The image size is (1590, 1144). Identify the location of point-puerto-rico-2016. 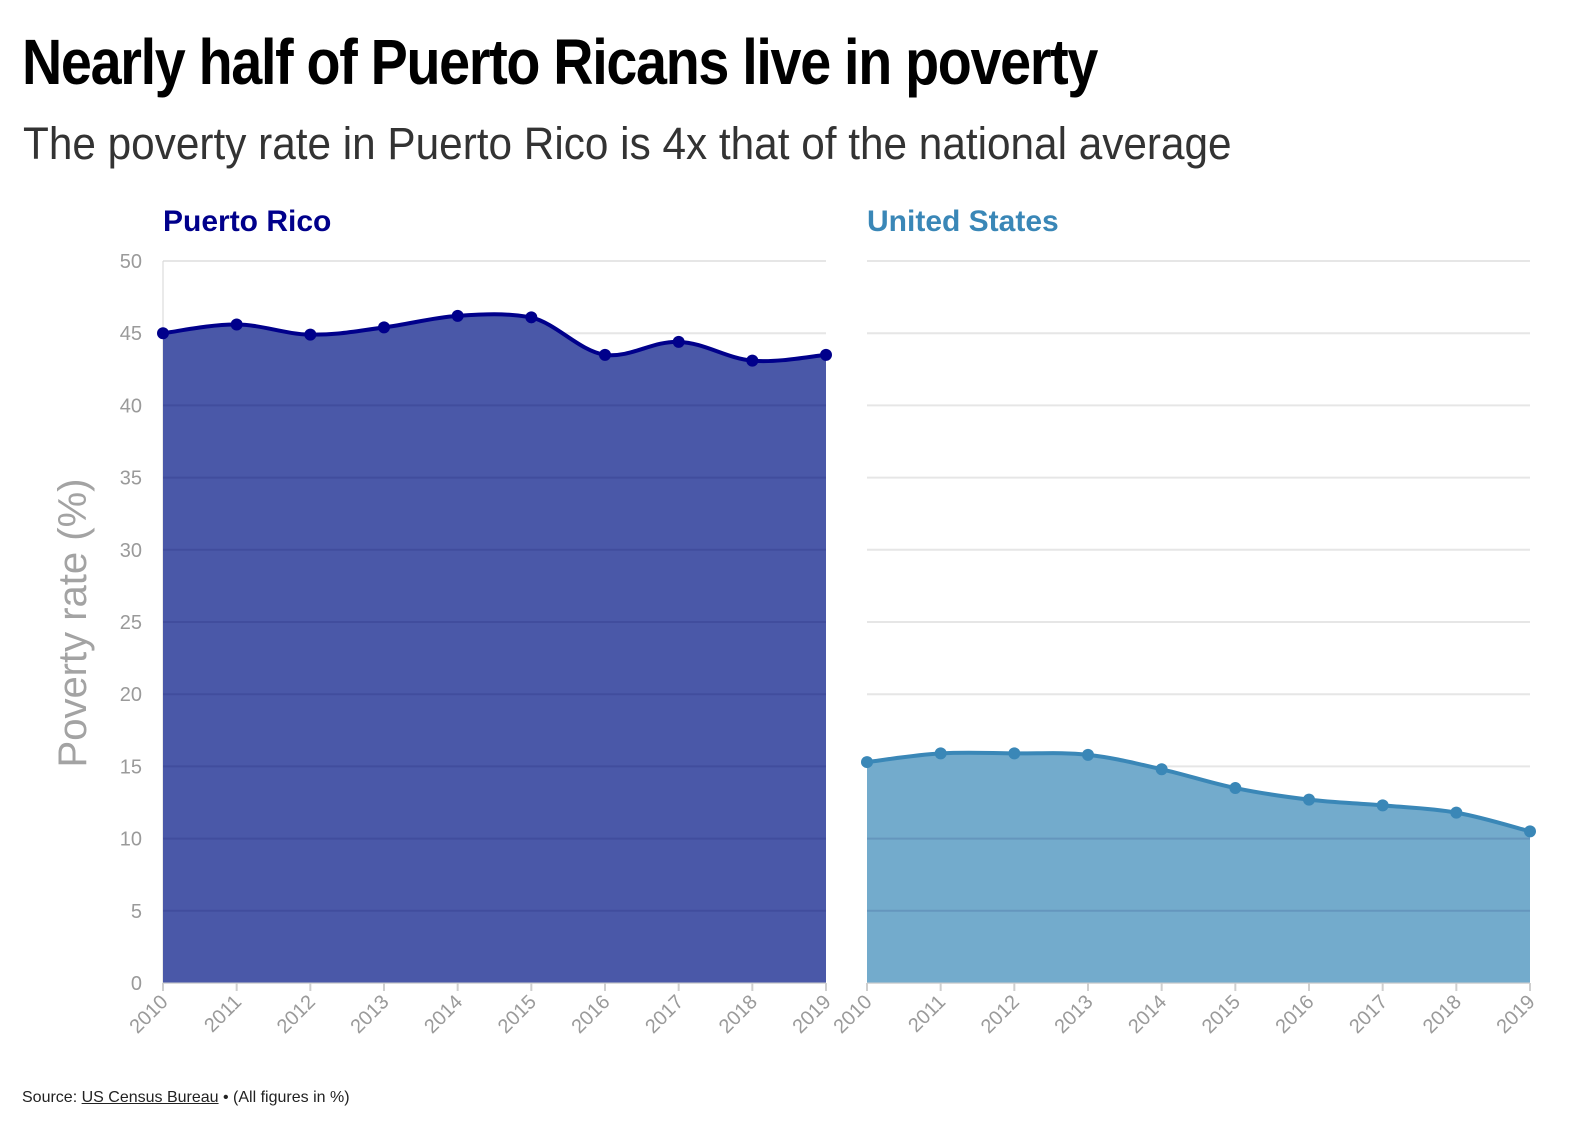
(605, 354).